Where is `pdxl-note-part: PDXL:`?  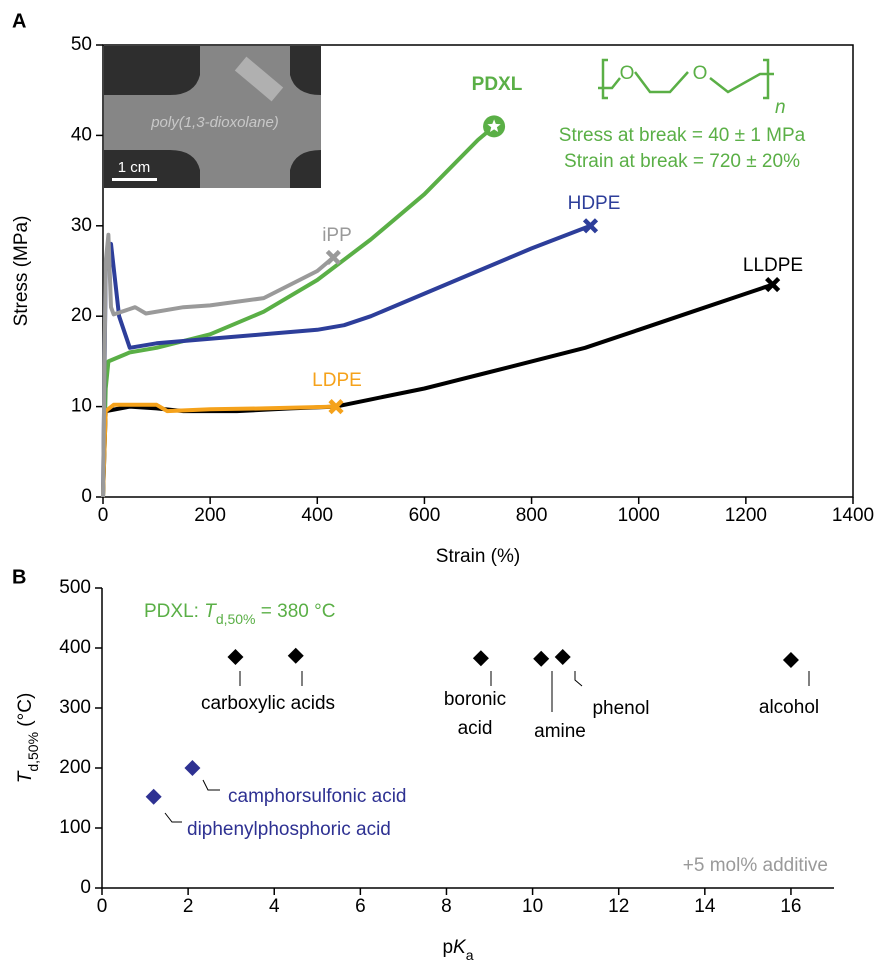
pdxl-note-part: PDXL: is located at coordinates (174, 611).